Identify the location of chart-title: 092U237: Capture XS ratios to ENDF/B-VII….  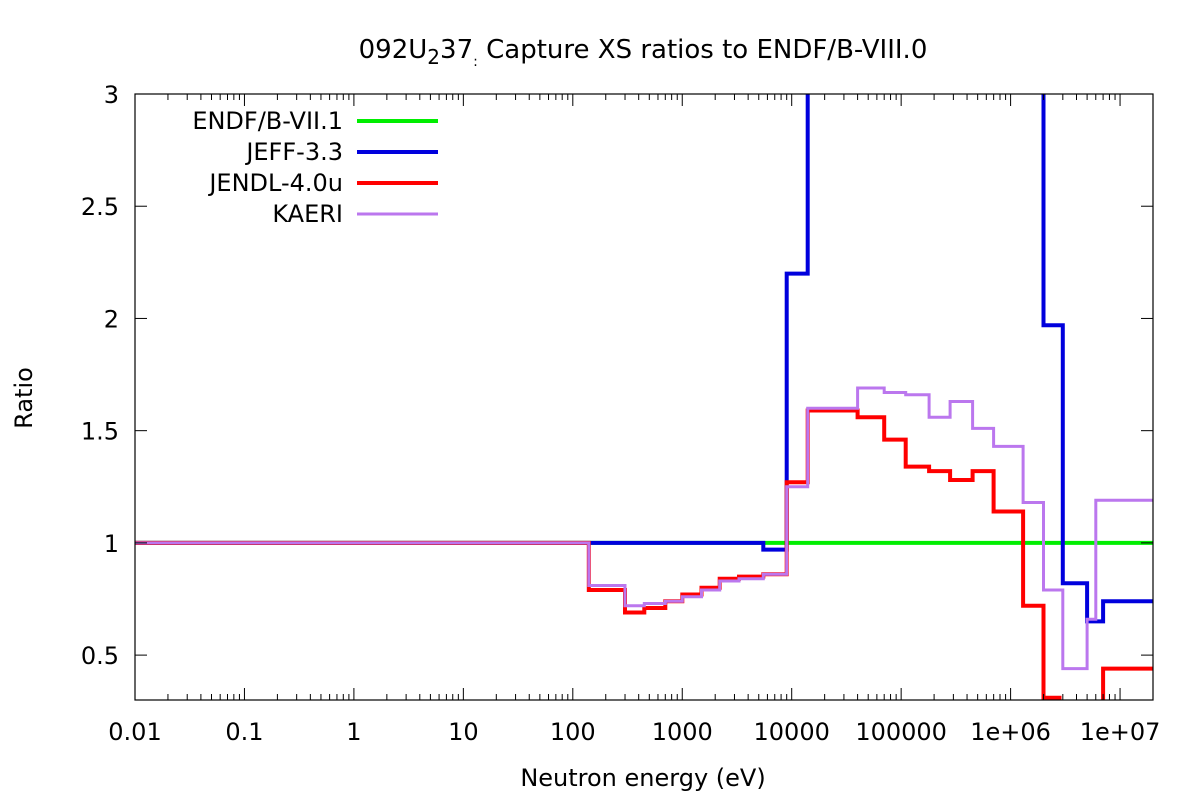
(643, 52).